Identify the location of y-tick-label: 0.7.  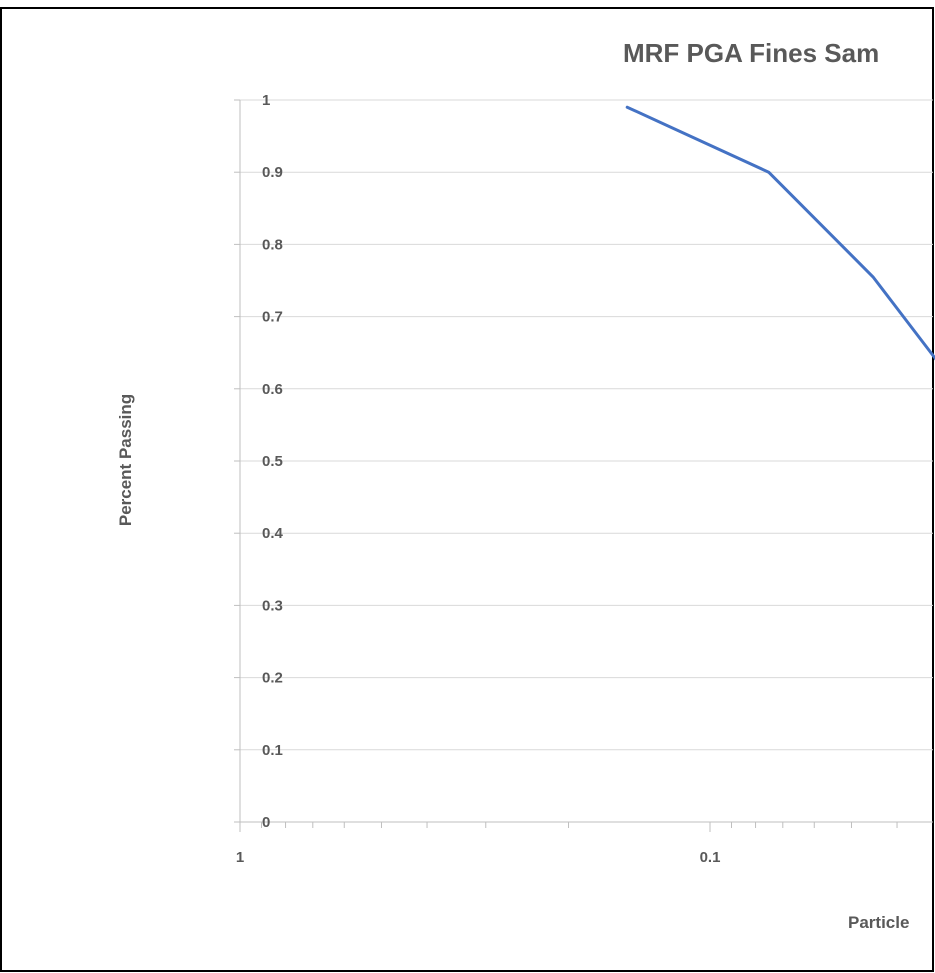
(272, 317).